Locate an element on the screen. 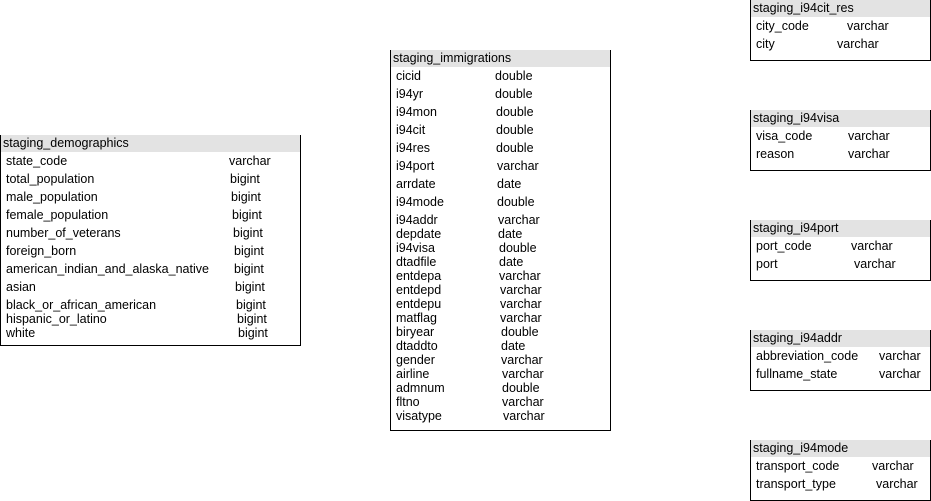 The height and width of the screenshot is (501, 931). column-row: asian bigint is located at coordinates (150, 287).